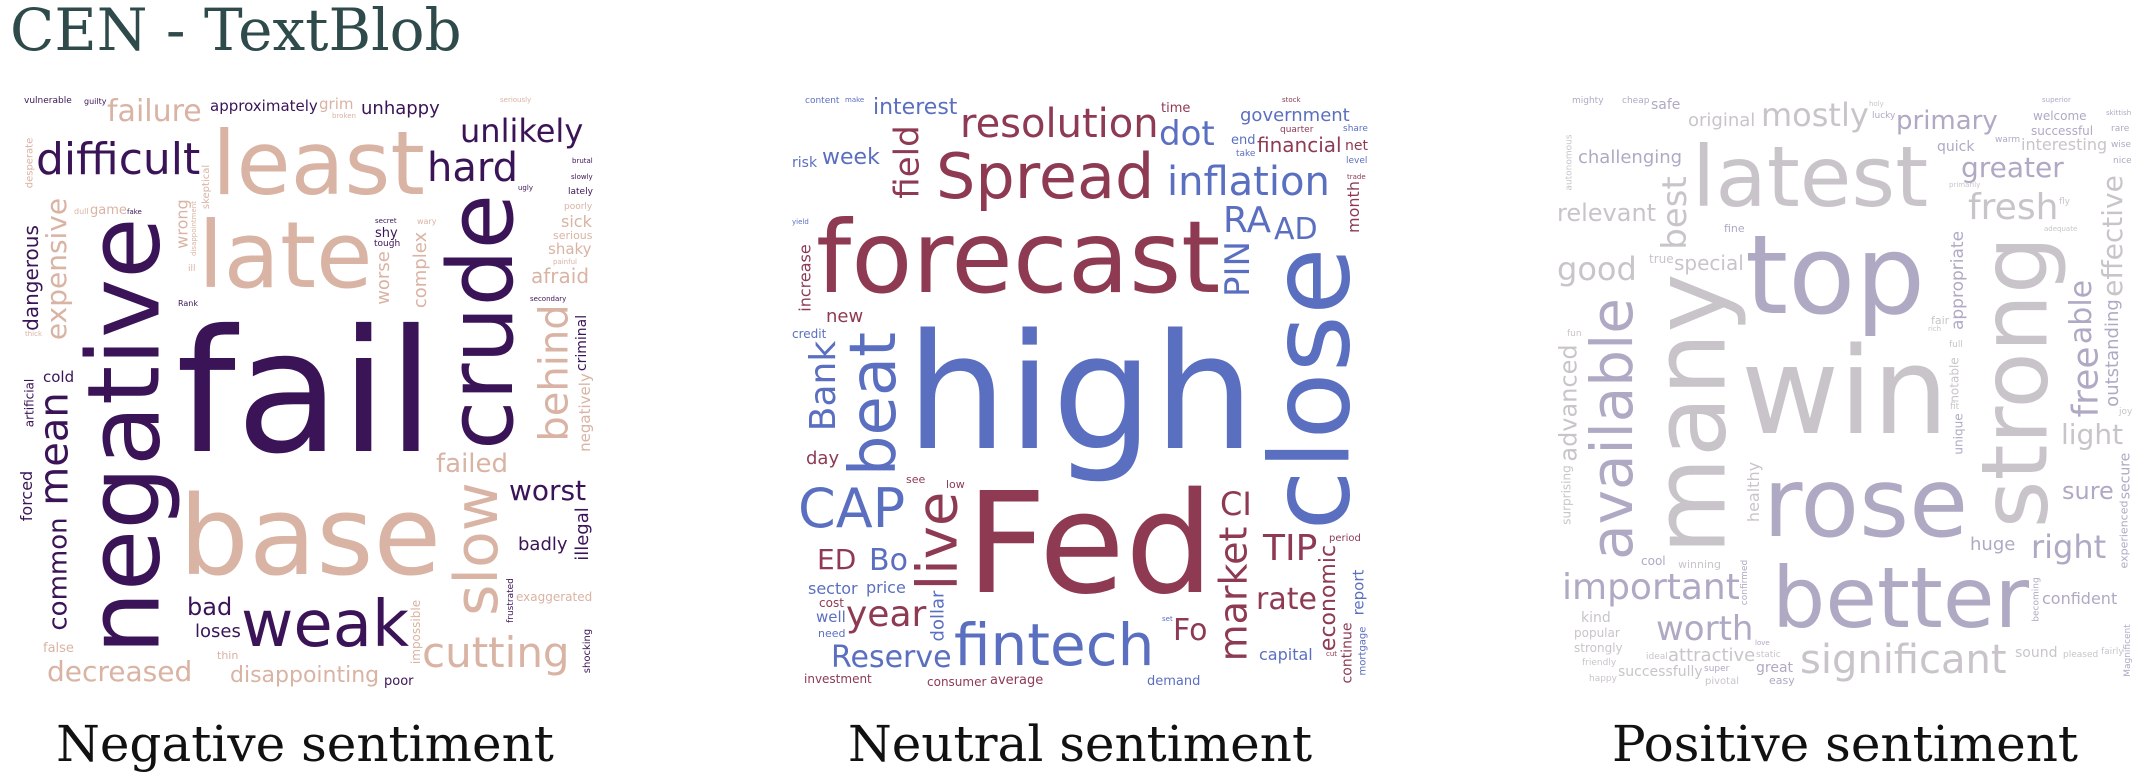  Describe the element at coordinates (415, 631) in the screenshot. I see `word-impossible: impossible` at that location.